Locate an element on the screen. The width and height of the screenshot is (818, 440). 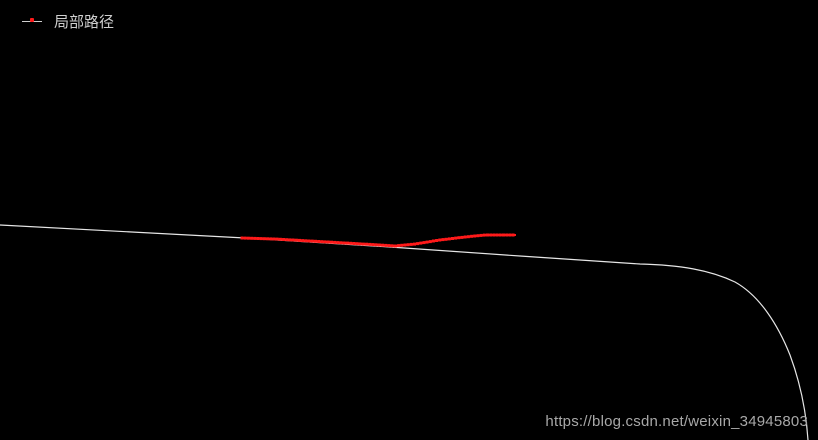
legend: 局部路径 is located at coordinates (68, 22).